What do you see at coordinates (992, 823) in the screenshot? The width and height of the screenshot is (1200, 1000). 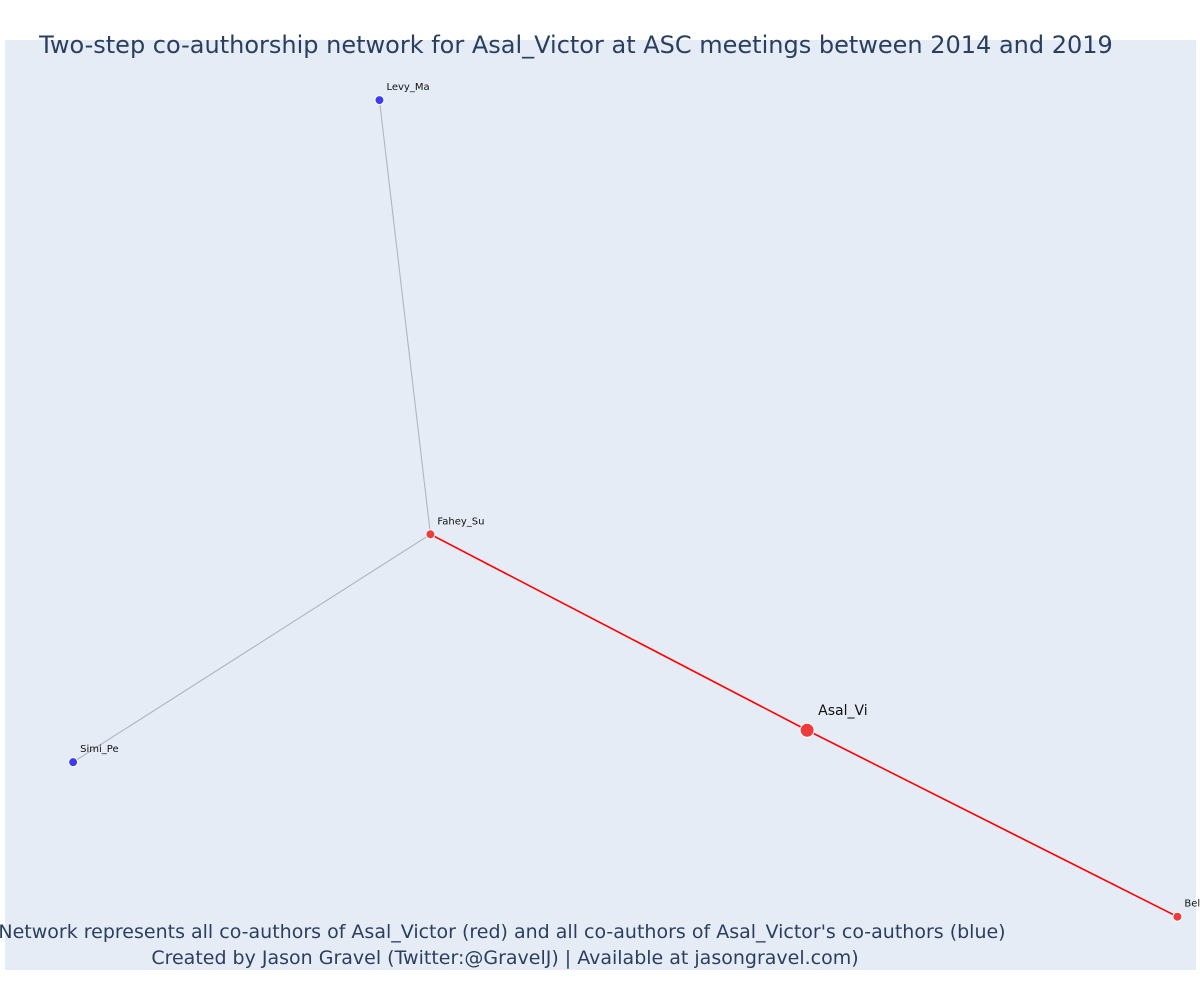 I see `edge-Asal_Vi-Bellandi_Ro` at bounding box center [992, 823].